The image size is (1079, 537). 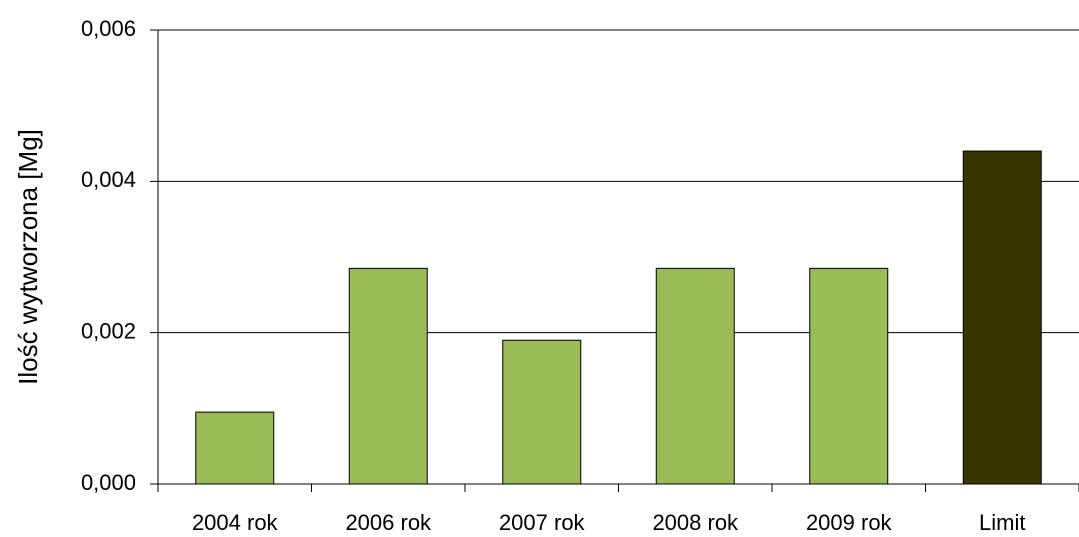 What do you see at coordinates (542, 522) in the screenshot?
I see `x-tick-label: 2007 rok` at bounding box center [542, 522].